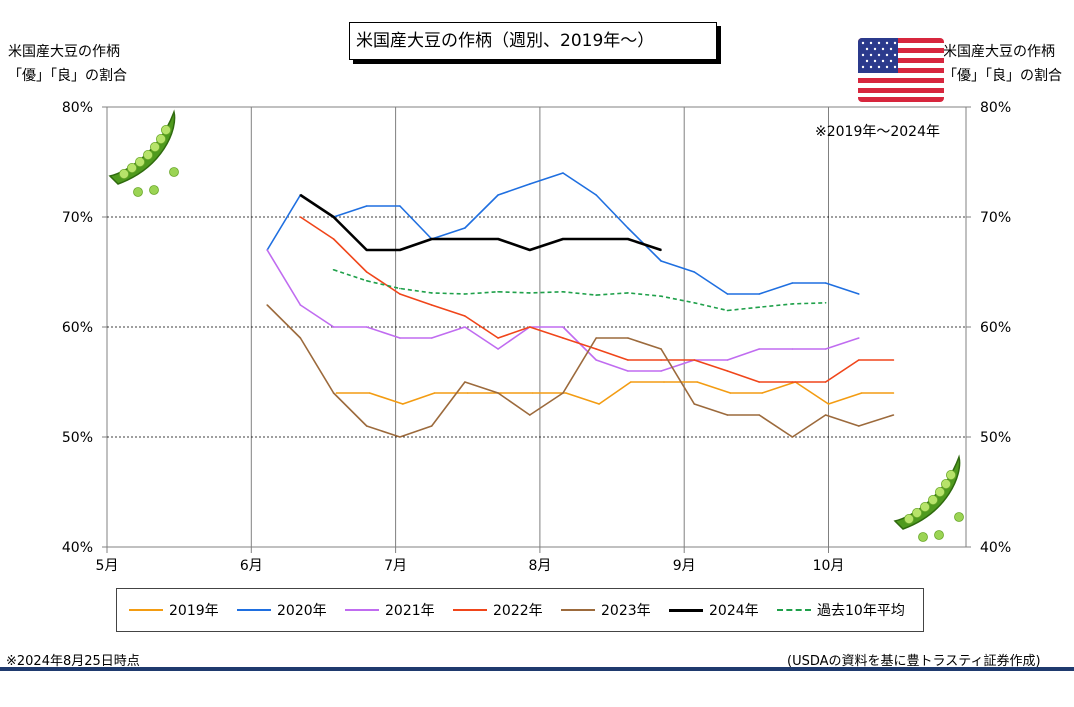 This screenshot has height=707, width=1074. Describe the element at coordinates (302, 611) in the screenshot. I see `legend-label: 2020年` at that location.